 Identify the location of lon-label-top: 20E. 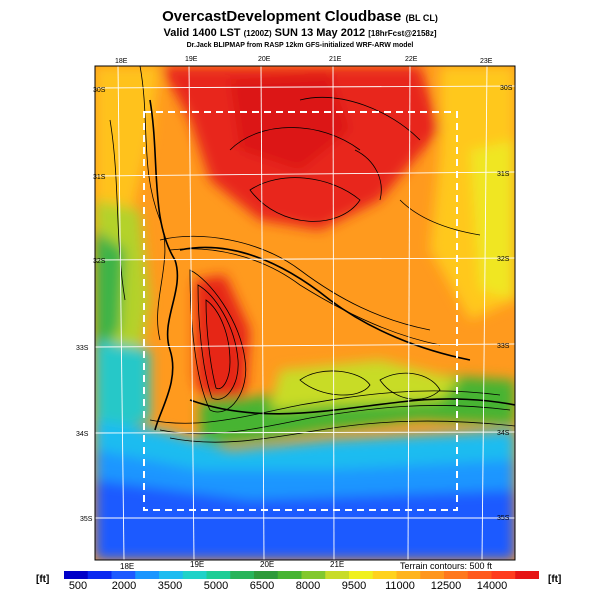
(264, 59).